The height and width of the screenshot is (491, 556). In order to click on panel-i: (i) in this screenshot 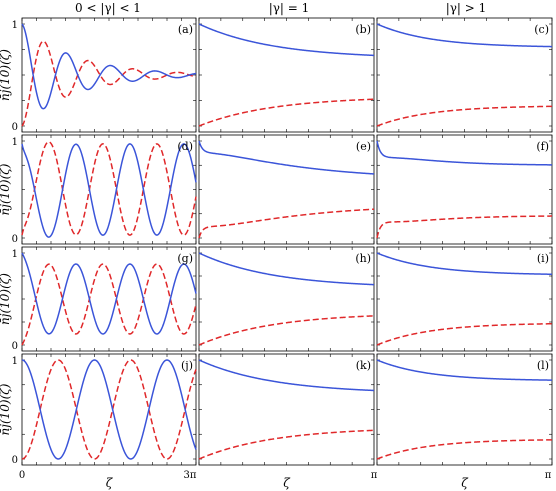, I will do `click(464, 299)`.